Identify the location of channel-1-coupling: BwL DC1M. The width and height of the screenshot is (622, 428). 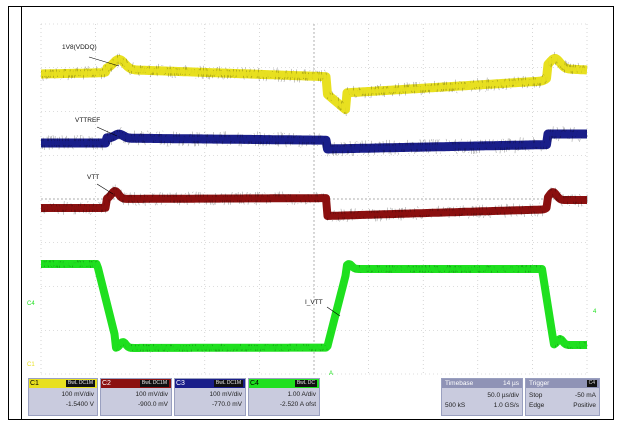
(80, 383).